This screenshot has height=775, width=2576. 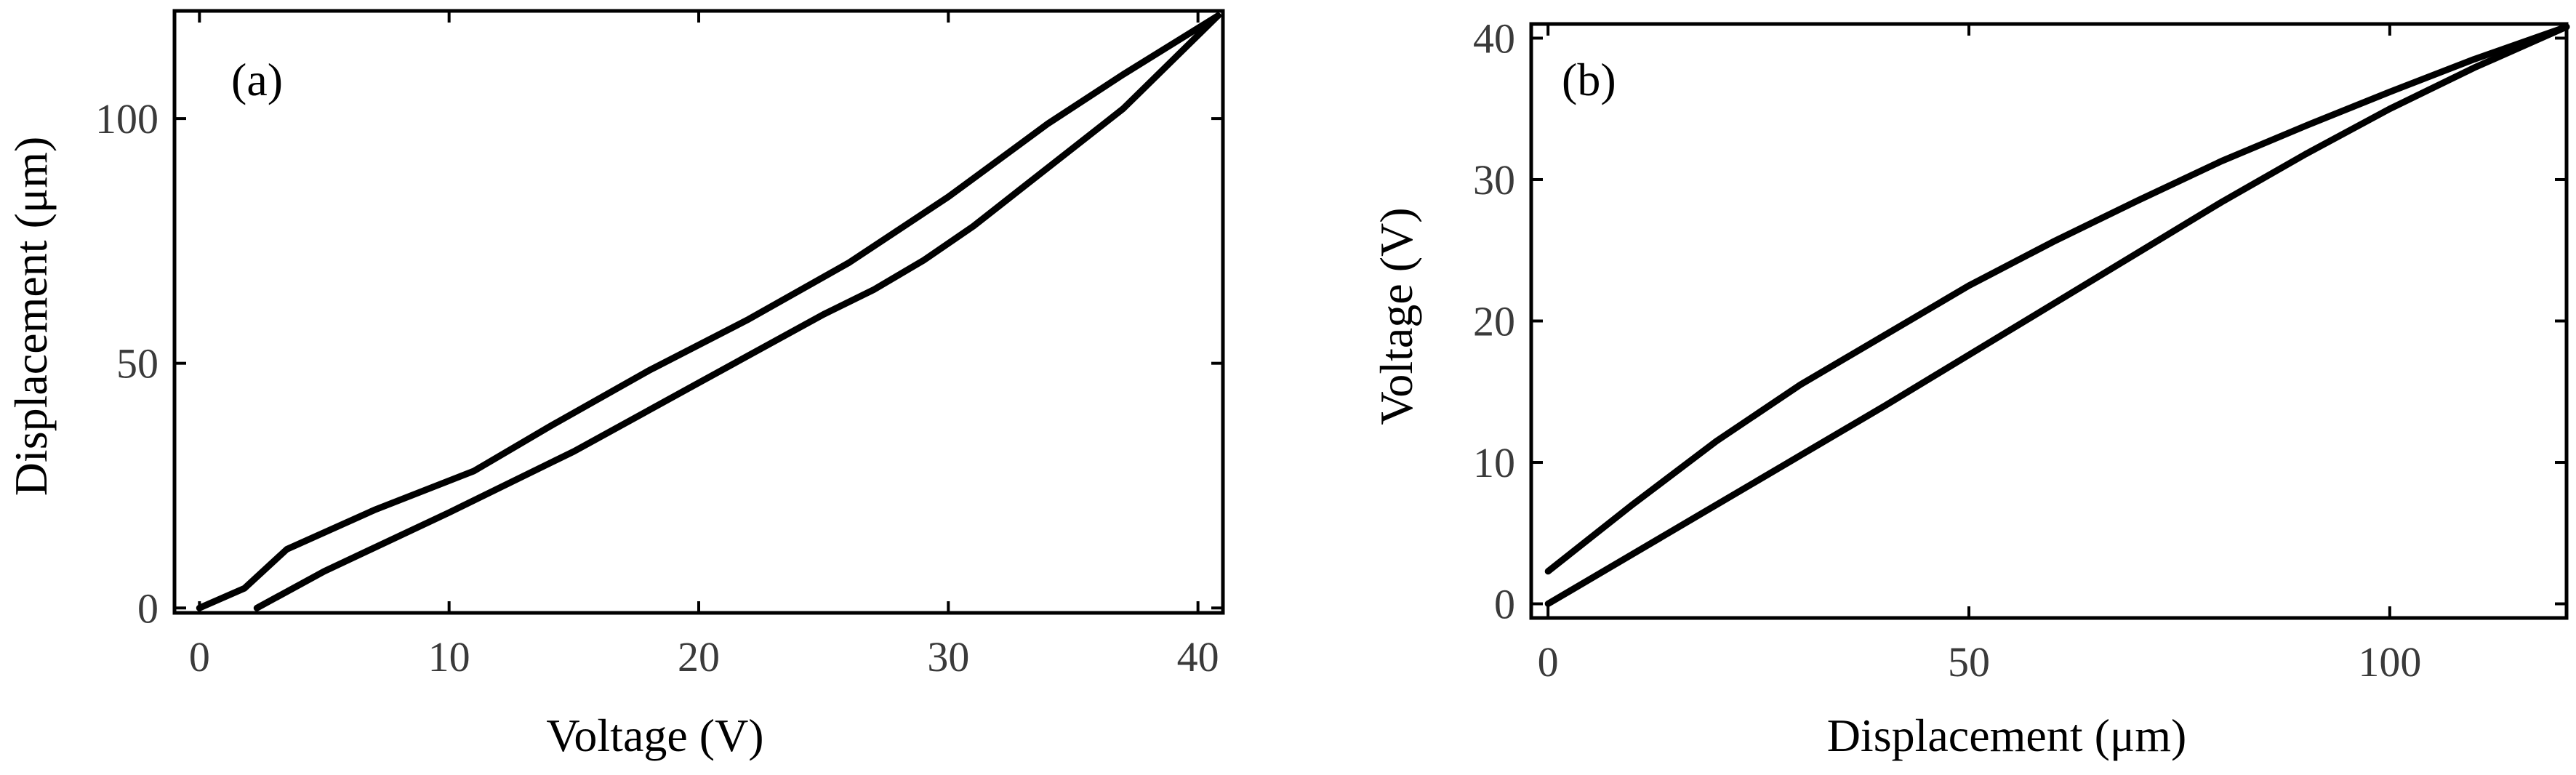 I want to click on panel-a-x-tick-label: 30, so click(x=948, y=656).